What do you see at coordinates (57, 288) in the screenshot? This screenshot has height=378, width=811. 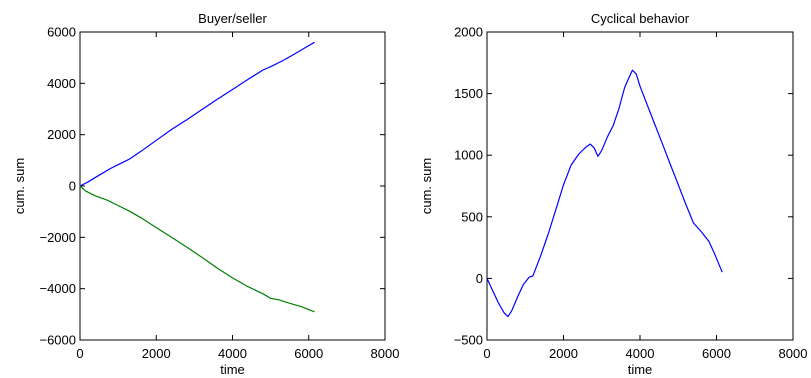 I see `y-tick-label: −4000` at bounding box center [57, 288].